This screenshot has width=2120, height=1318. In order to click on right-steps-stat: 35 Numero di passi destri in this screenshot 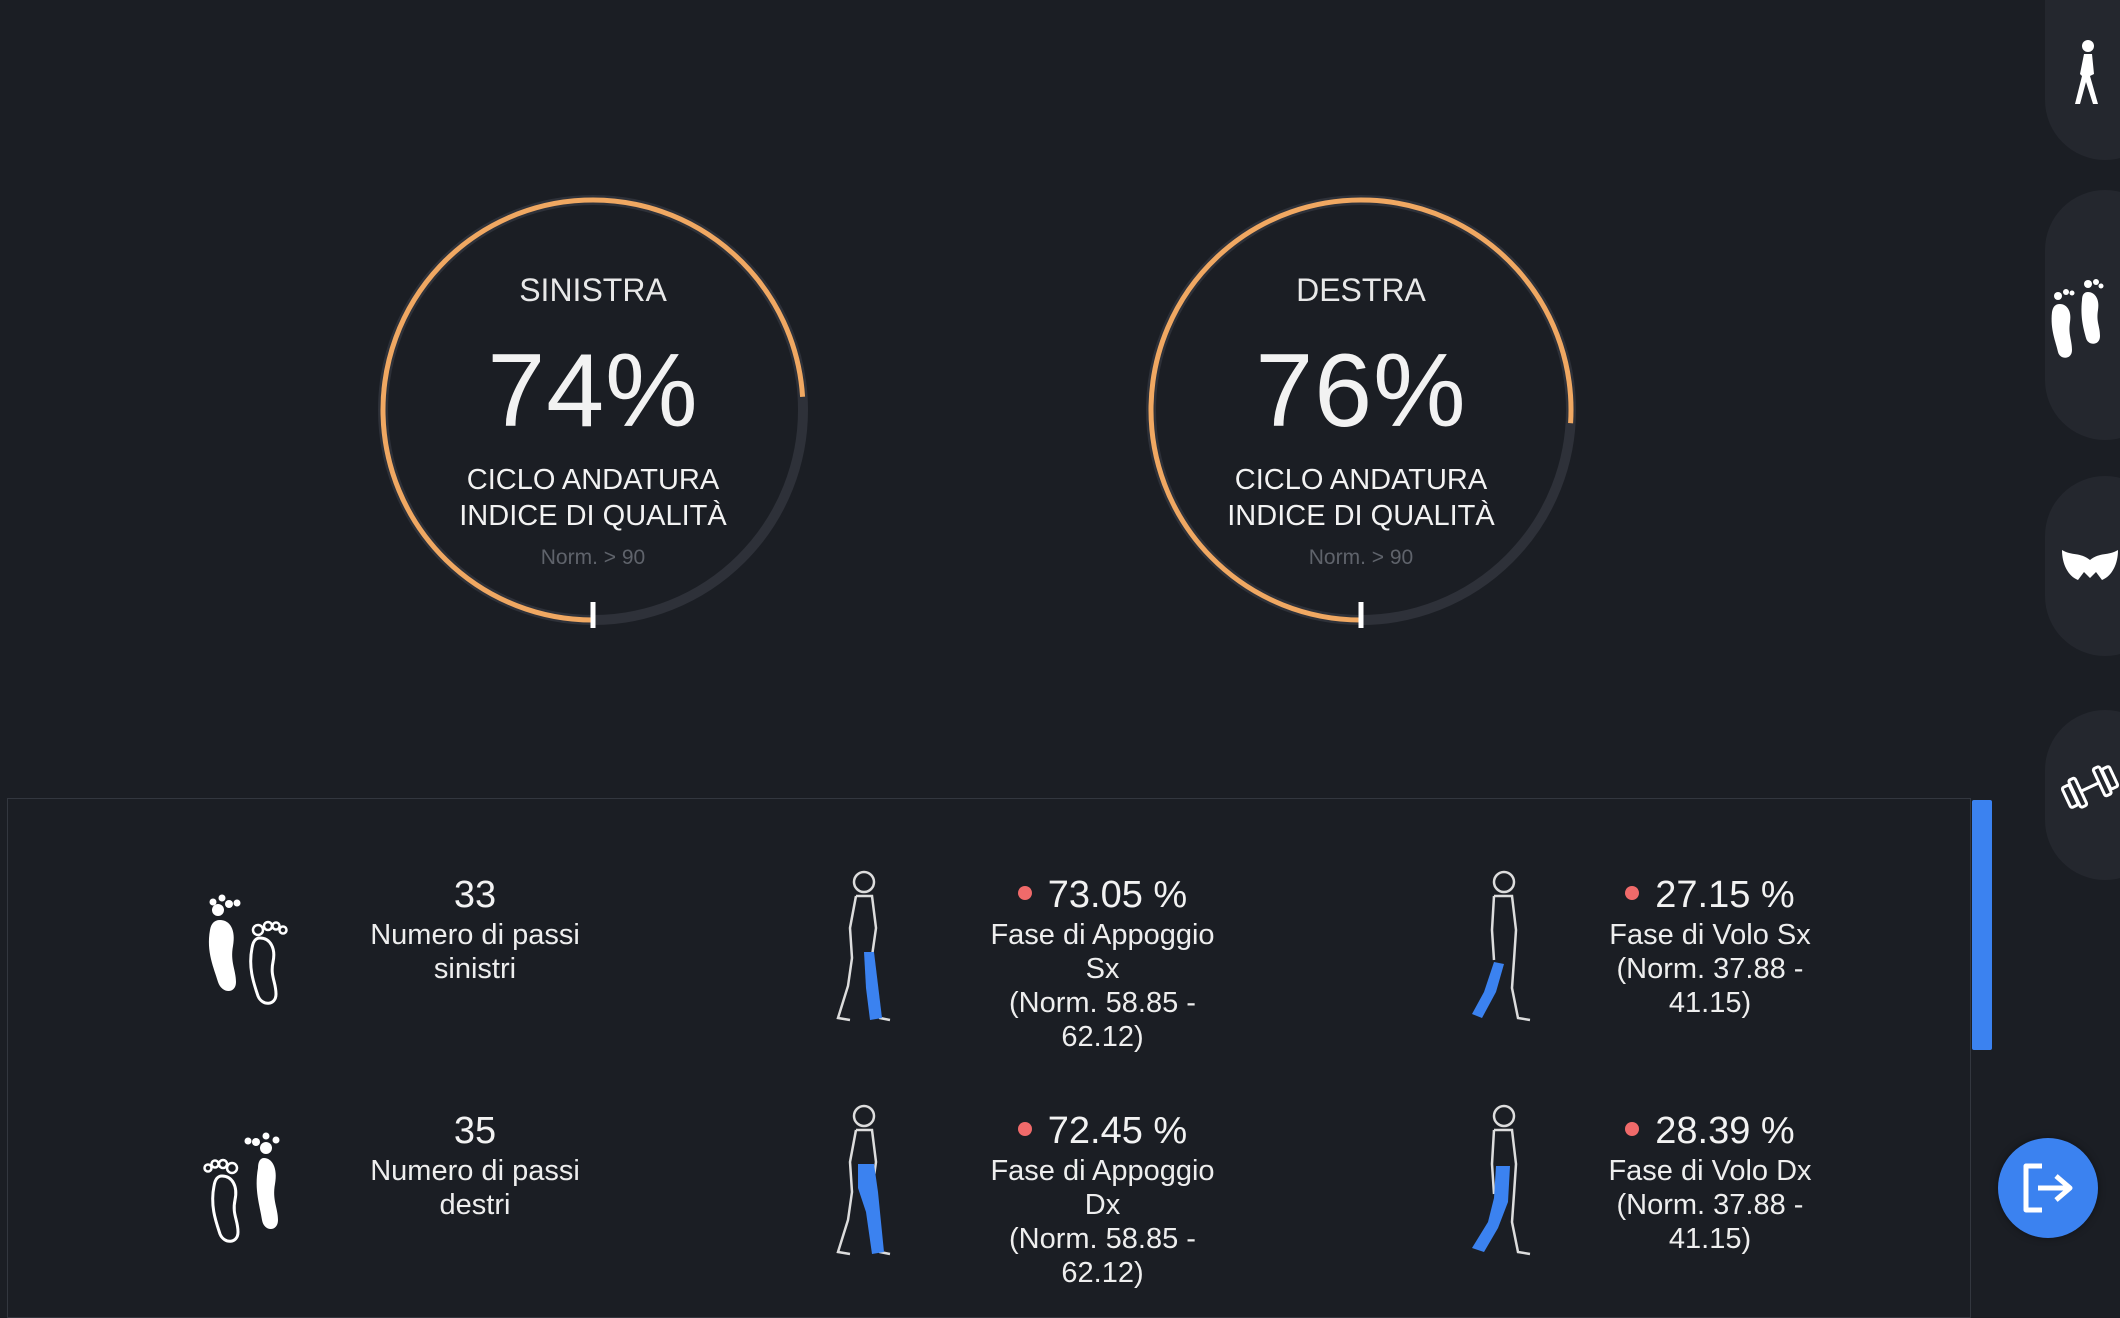, I will do `click(475, 1165)`.